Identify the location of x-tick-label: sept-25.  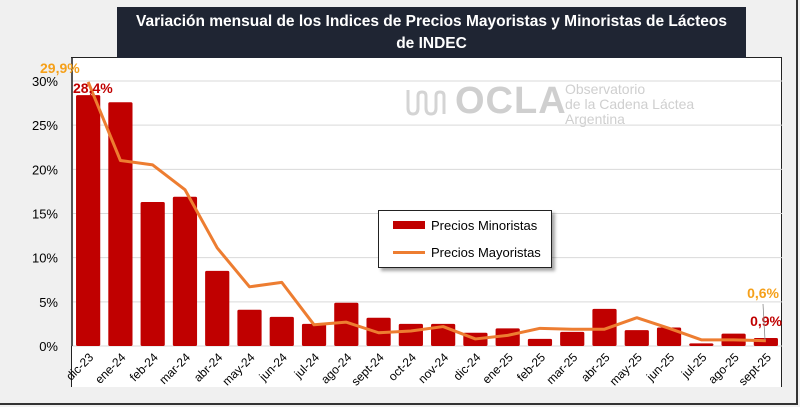
(755, 369).